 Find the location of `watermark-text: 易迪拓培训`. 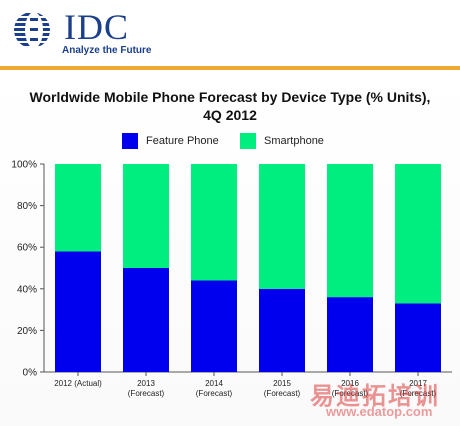

watermark-text: 易迪拓培训 is located at coordinates (375, 396).